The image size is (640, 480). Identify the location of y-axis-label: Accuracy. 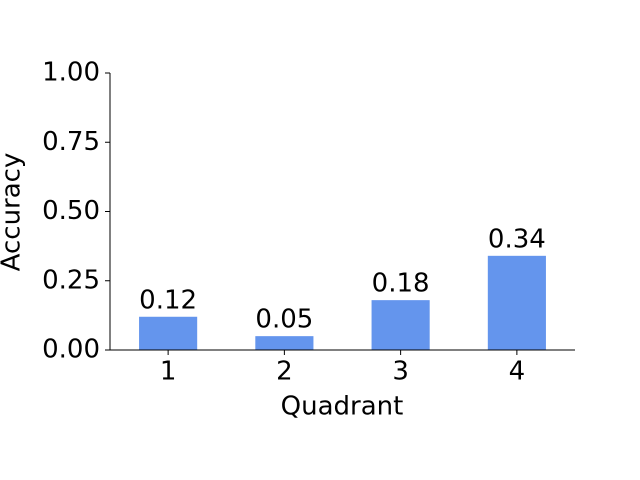
(13, 212).